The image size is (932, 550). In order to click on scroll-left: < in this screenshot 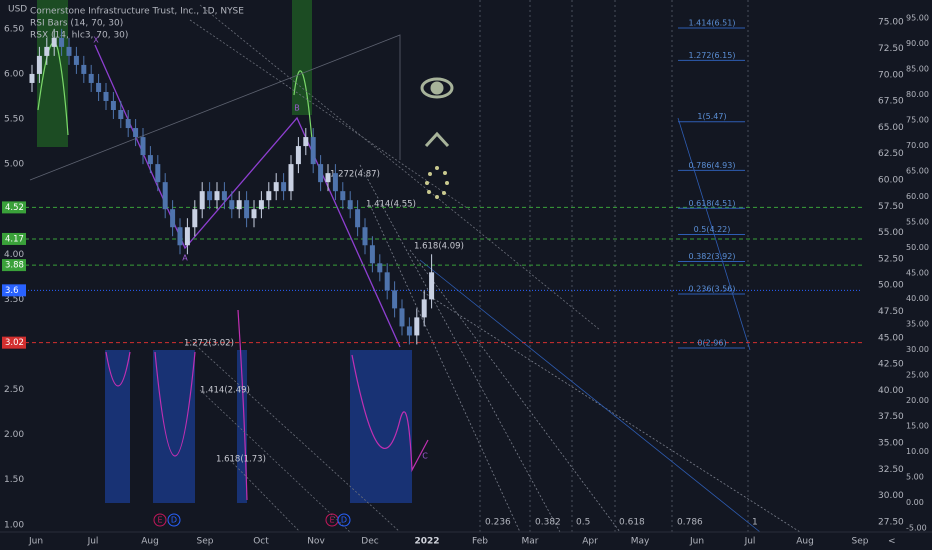, I will do `click(892, 542)`.